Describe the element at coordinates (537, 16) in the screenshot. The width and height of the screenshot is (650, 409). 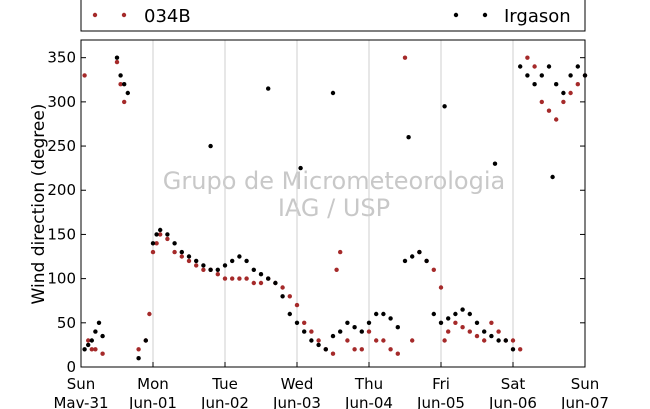
I see `legend-label-irgason: Irgason` at that location.